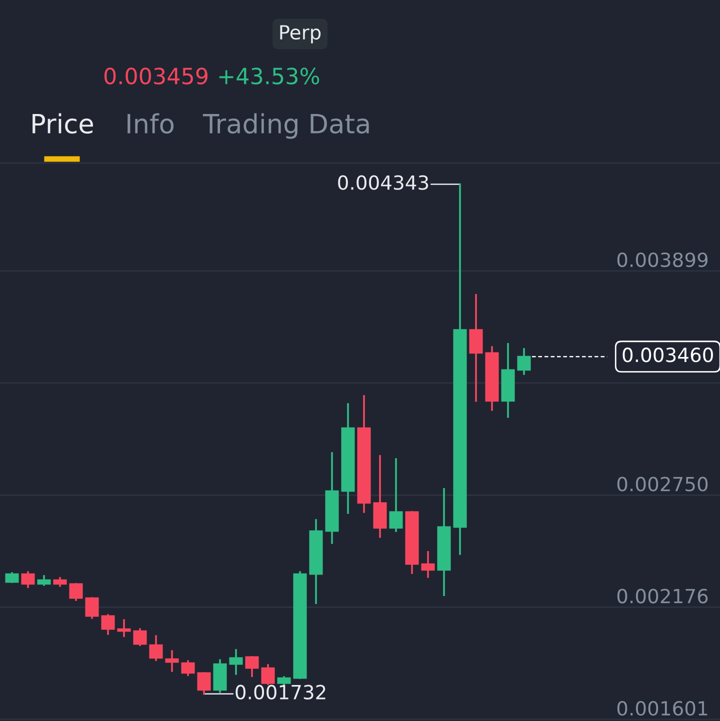 The width and height of the screenshot is (720, 721). I want to click on annotation: 0.004343, so click(383, 182).